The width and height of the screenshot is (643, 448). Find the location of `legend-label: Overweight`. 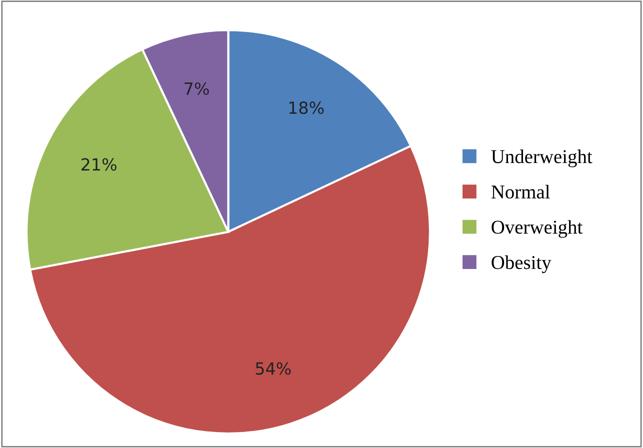

legend-label: Overweight is located at coordinates (537, 229).